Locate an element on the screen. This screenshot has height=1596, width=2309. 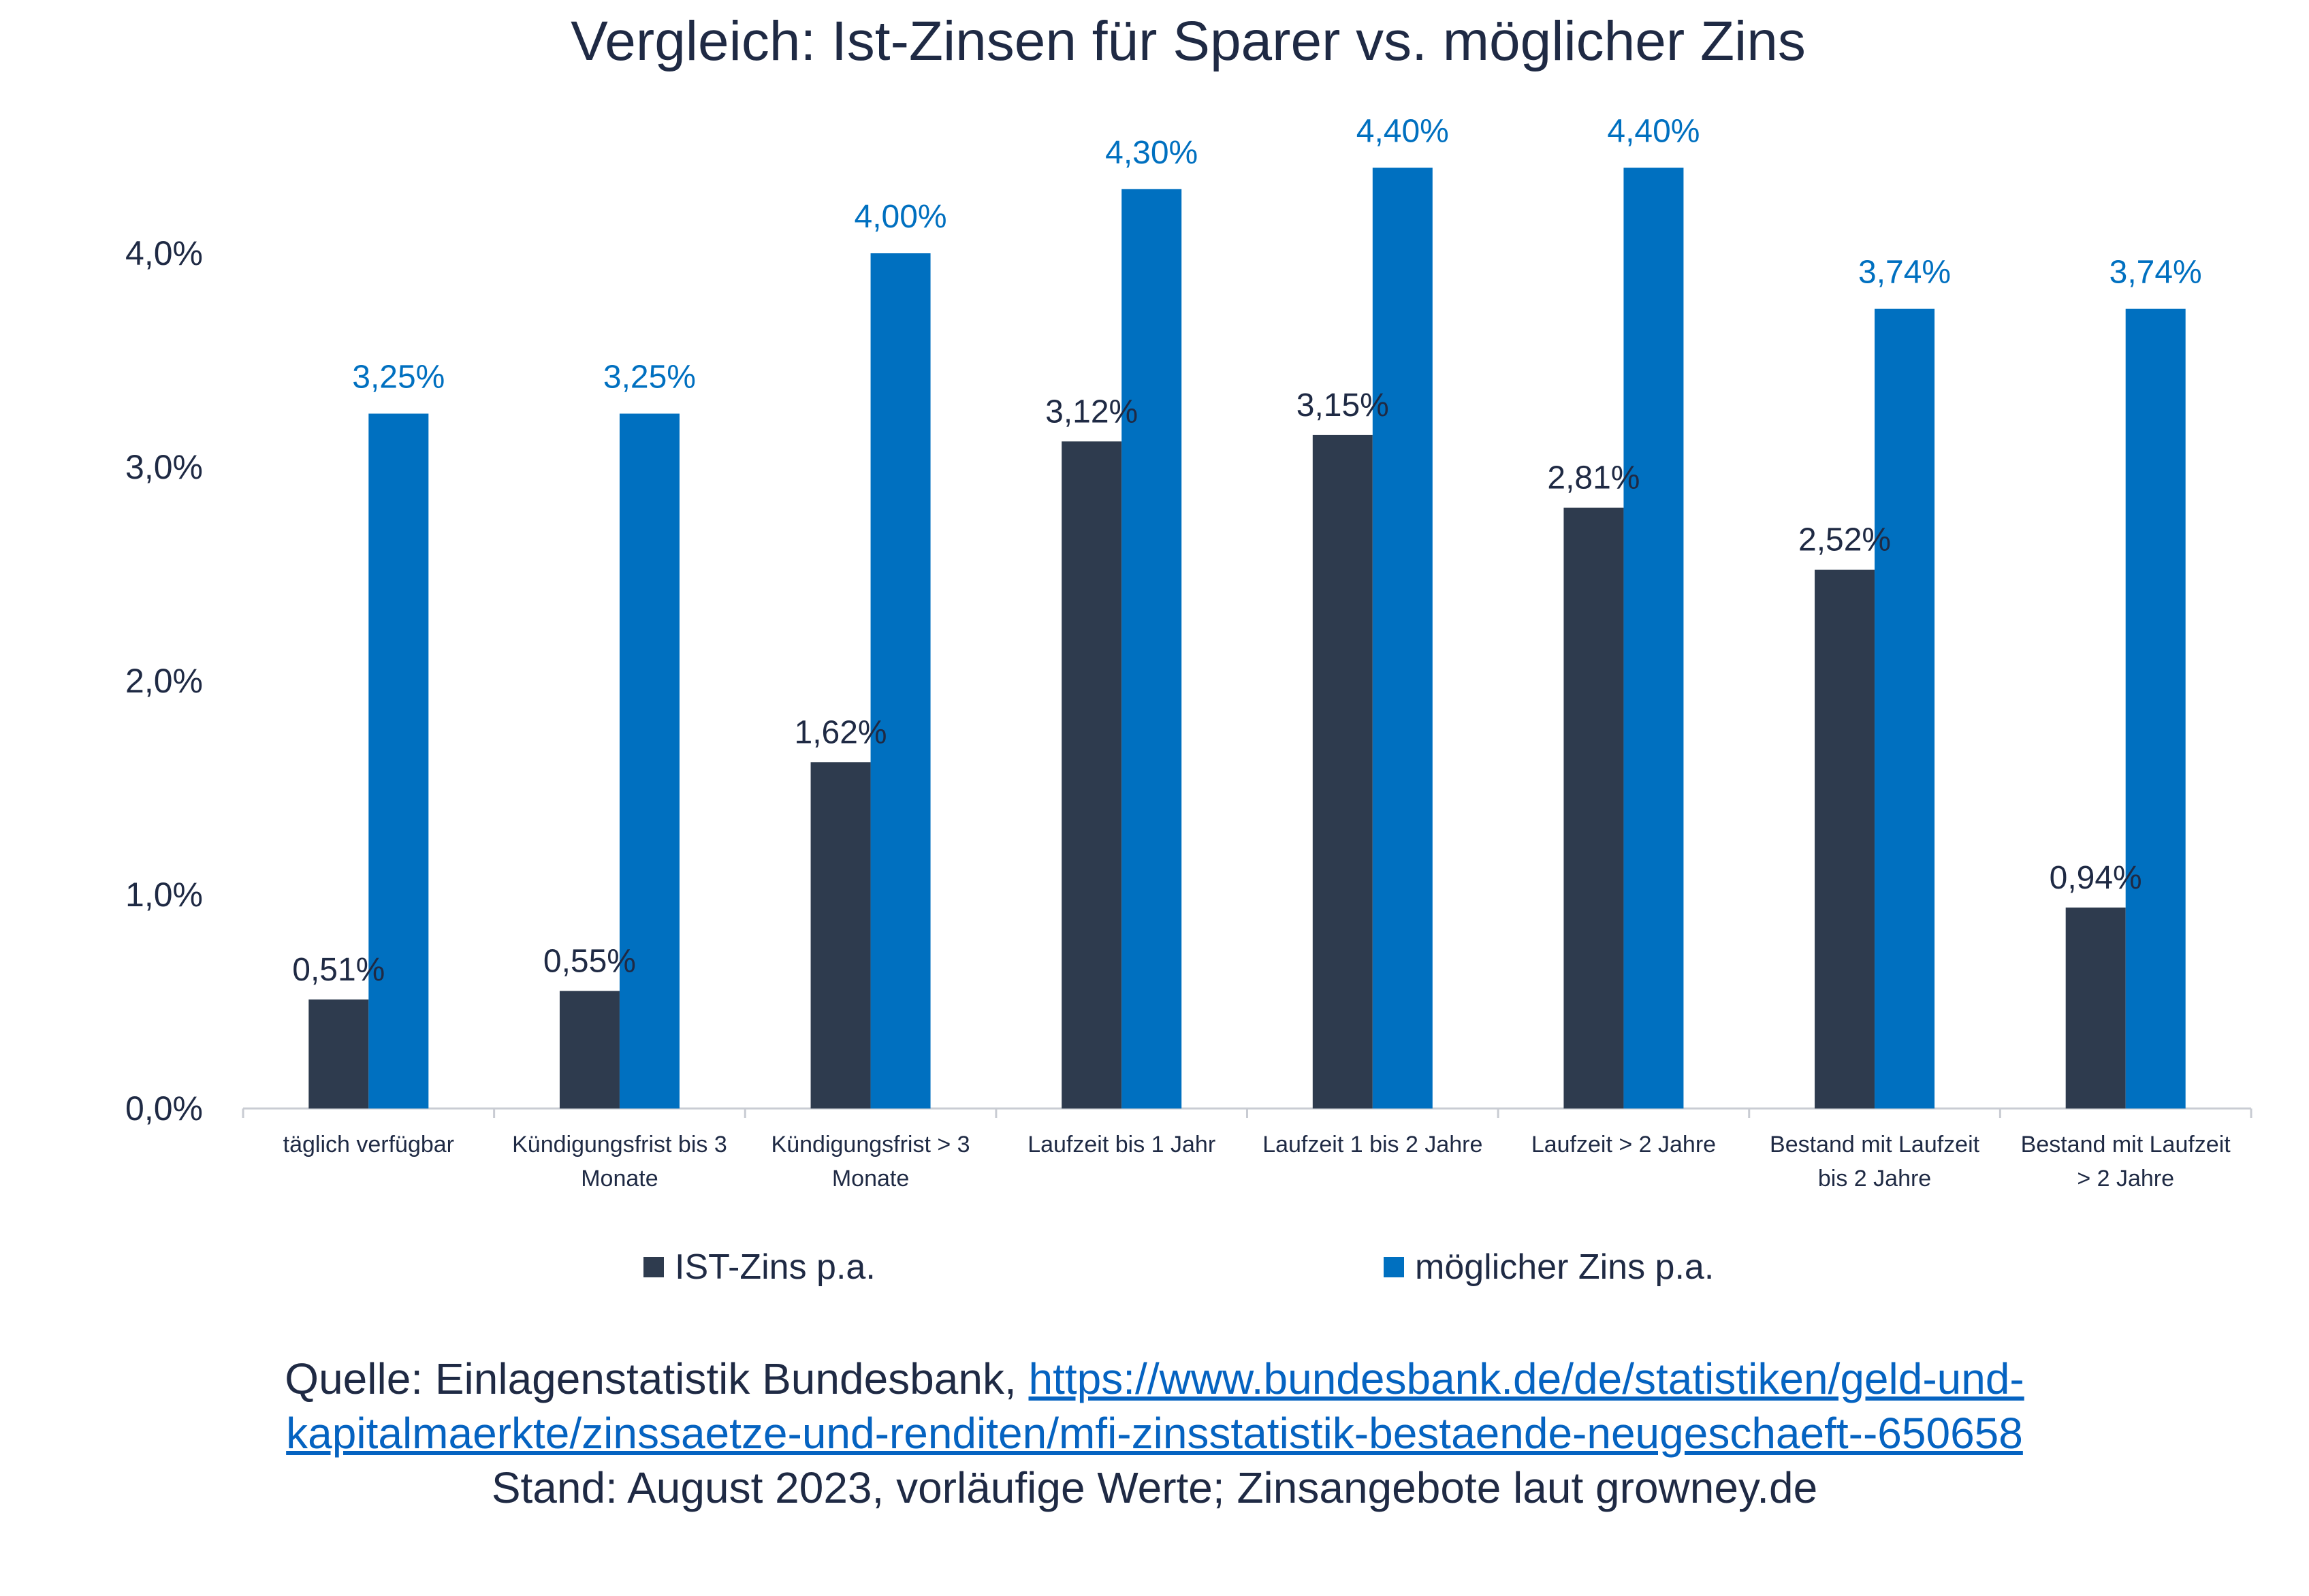
legend: IST-Zins p.a. möglicher Zins p.a. is located at coordinates (1178, 1267).